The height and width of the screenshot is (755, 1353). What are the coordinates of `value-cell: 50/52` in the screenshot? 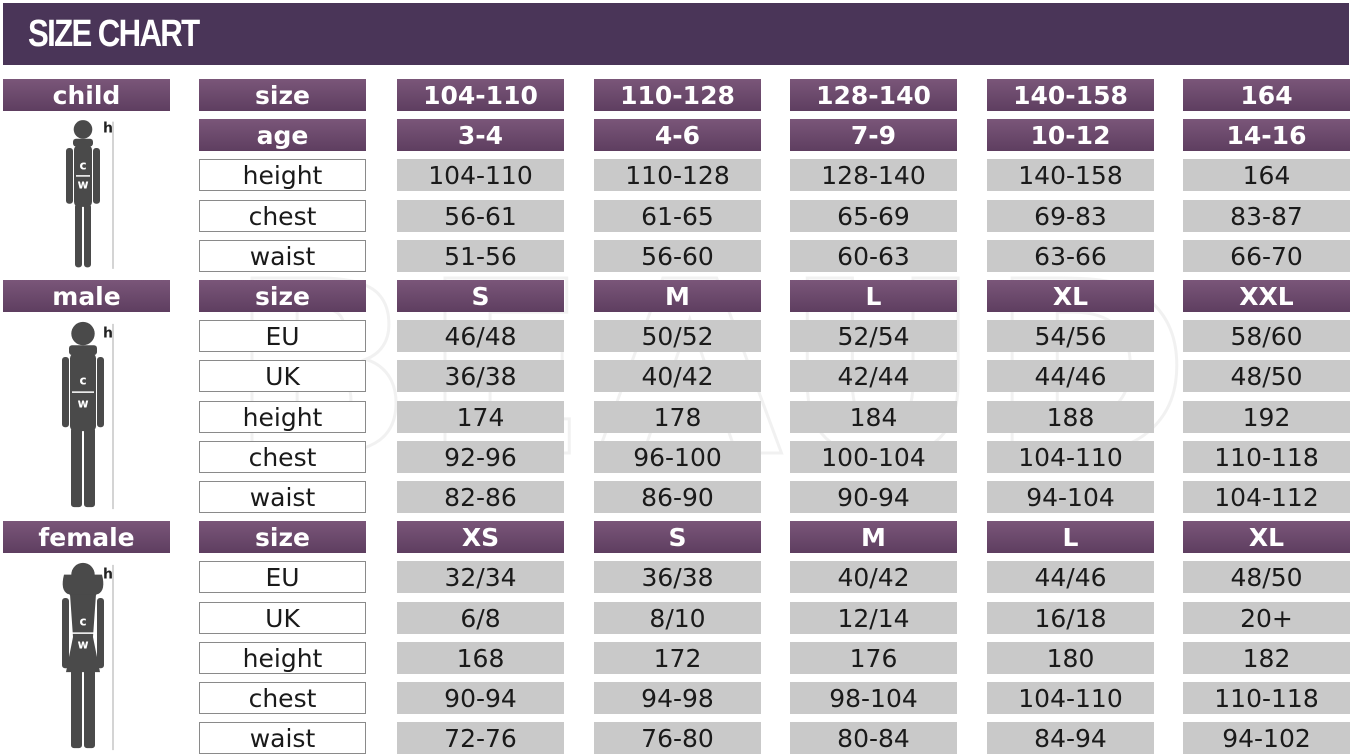 It's located at (677, 336).